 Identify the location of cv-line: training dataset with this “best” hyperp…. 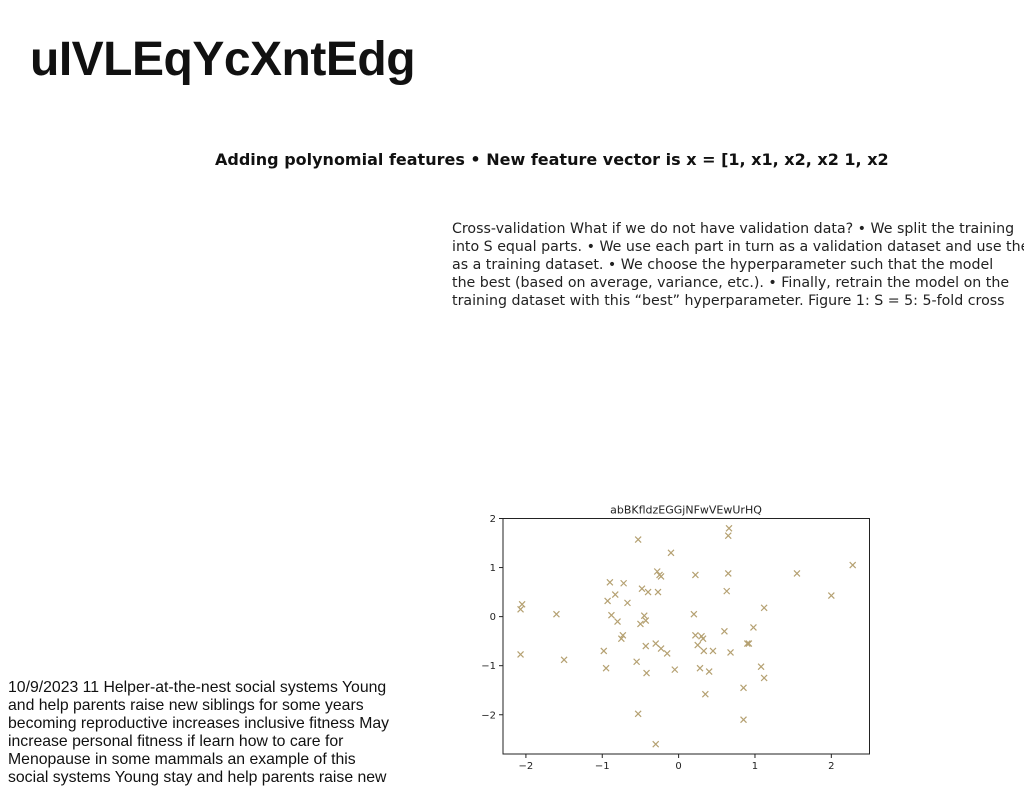
(728, 301).